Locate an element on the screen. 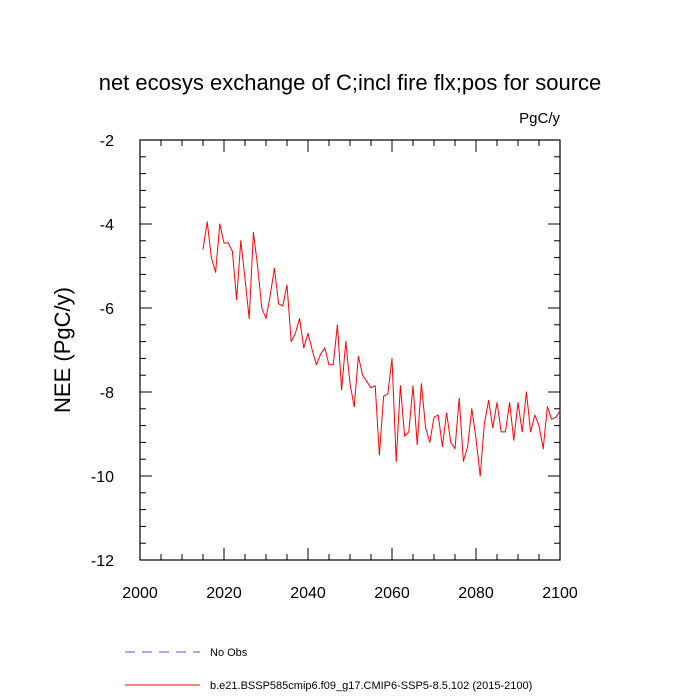  legend-label-no-obs: No Obs is located at coordinates (229, 653).